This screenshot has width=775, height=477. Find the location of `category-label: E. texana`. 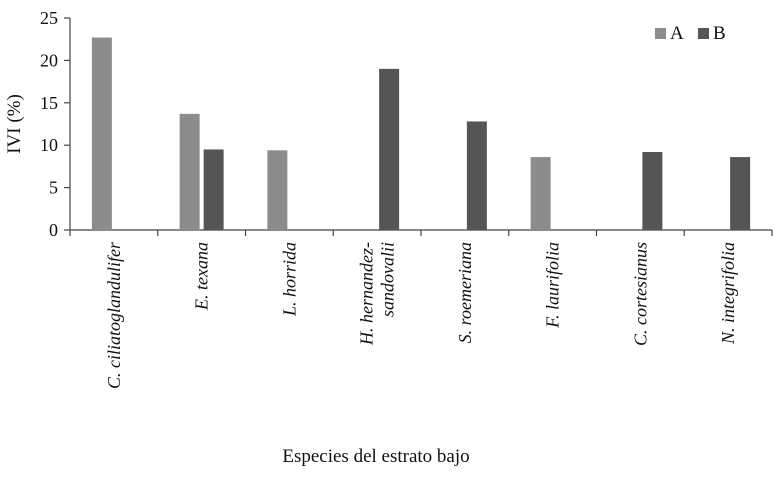

category-label: E. texana is located at coordinates (202, 276).